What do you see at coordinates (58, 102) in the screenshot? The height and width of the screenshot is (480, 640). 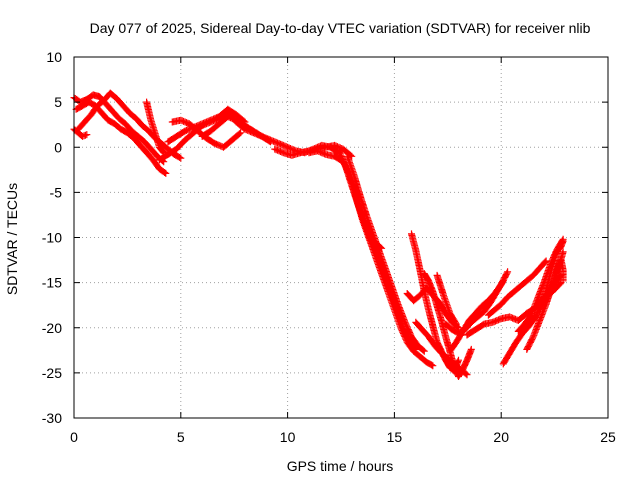 I see `y-tick-label: 5` at bounding box center [58, 102].